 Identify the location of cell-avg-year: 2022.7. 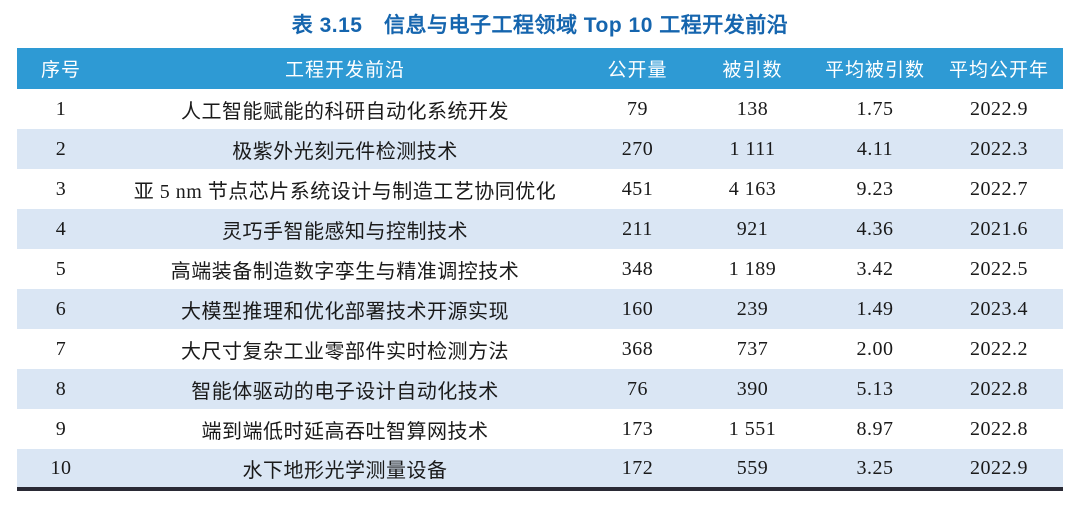
(999, 188).